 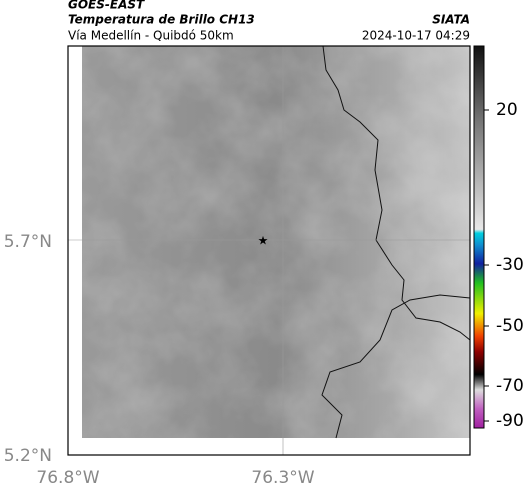 I want to click on colorbar, so click(x=479, y=237).